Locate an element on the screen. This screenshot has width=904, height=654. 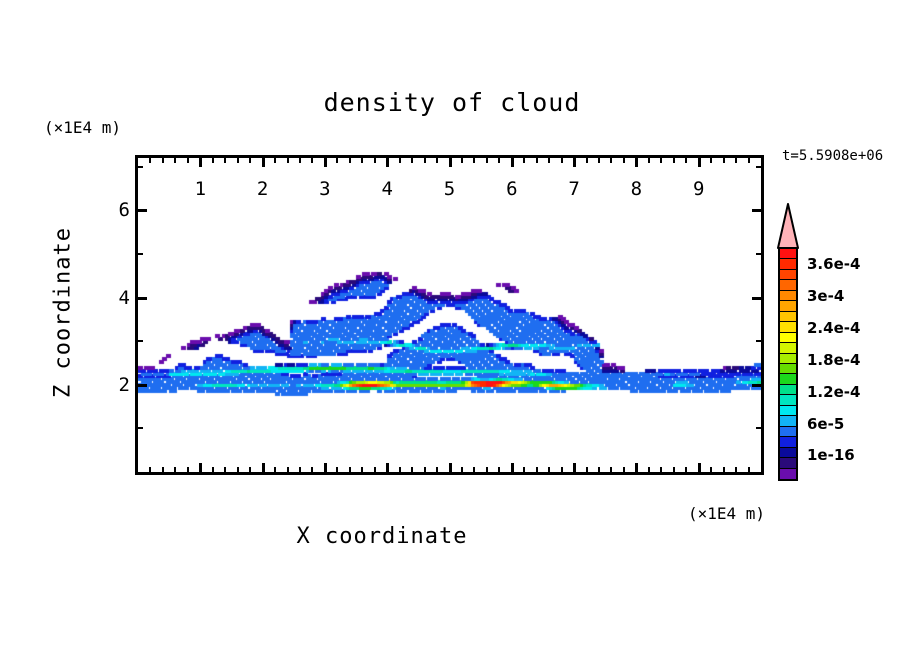
x-tick-label: 1 is located at coordinates (200, 189).